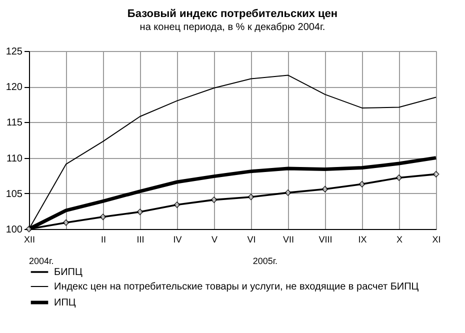  I want to click on text: 2005г., so click(265, 261).